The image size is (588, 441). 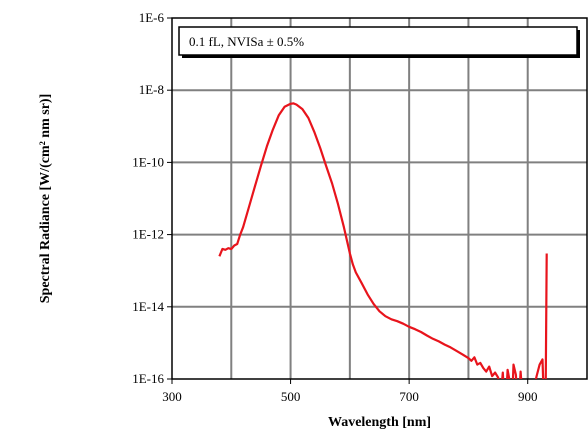 I want to click on y-tick-label: 1E-8, so click(x=151, y=89).